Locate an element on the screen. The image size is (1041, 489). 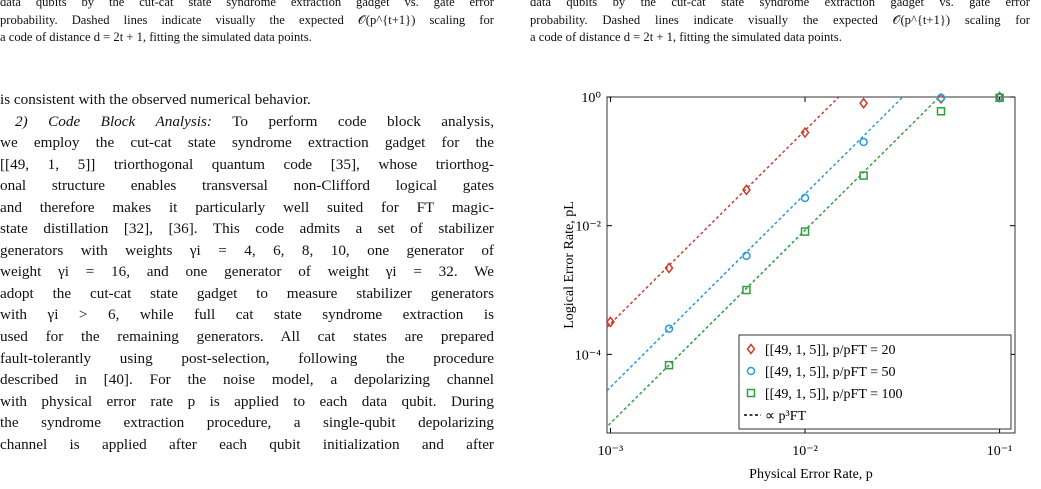
text: To perform code block analysis, is located at coordinates (363, 121).